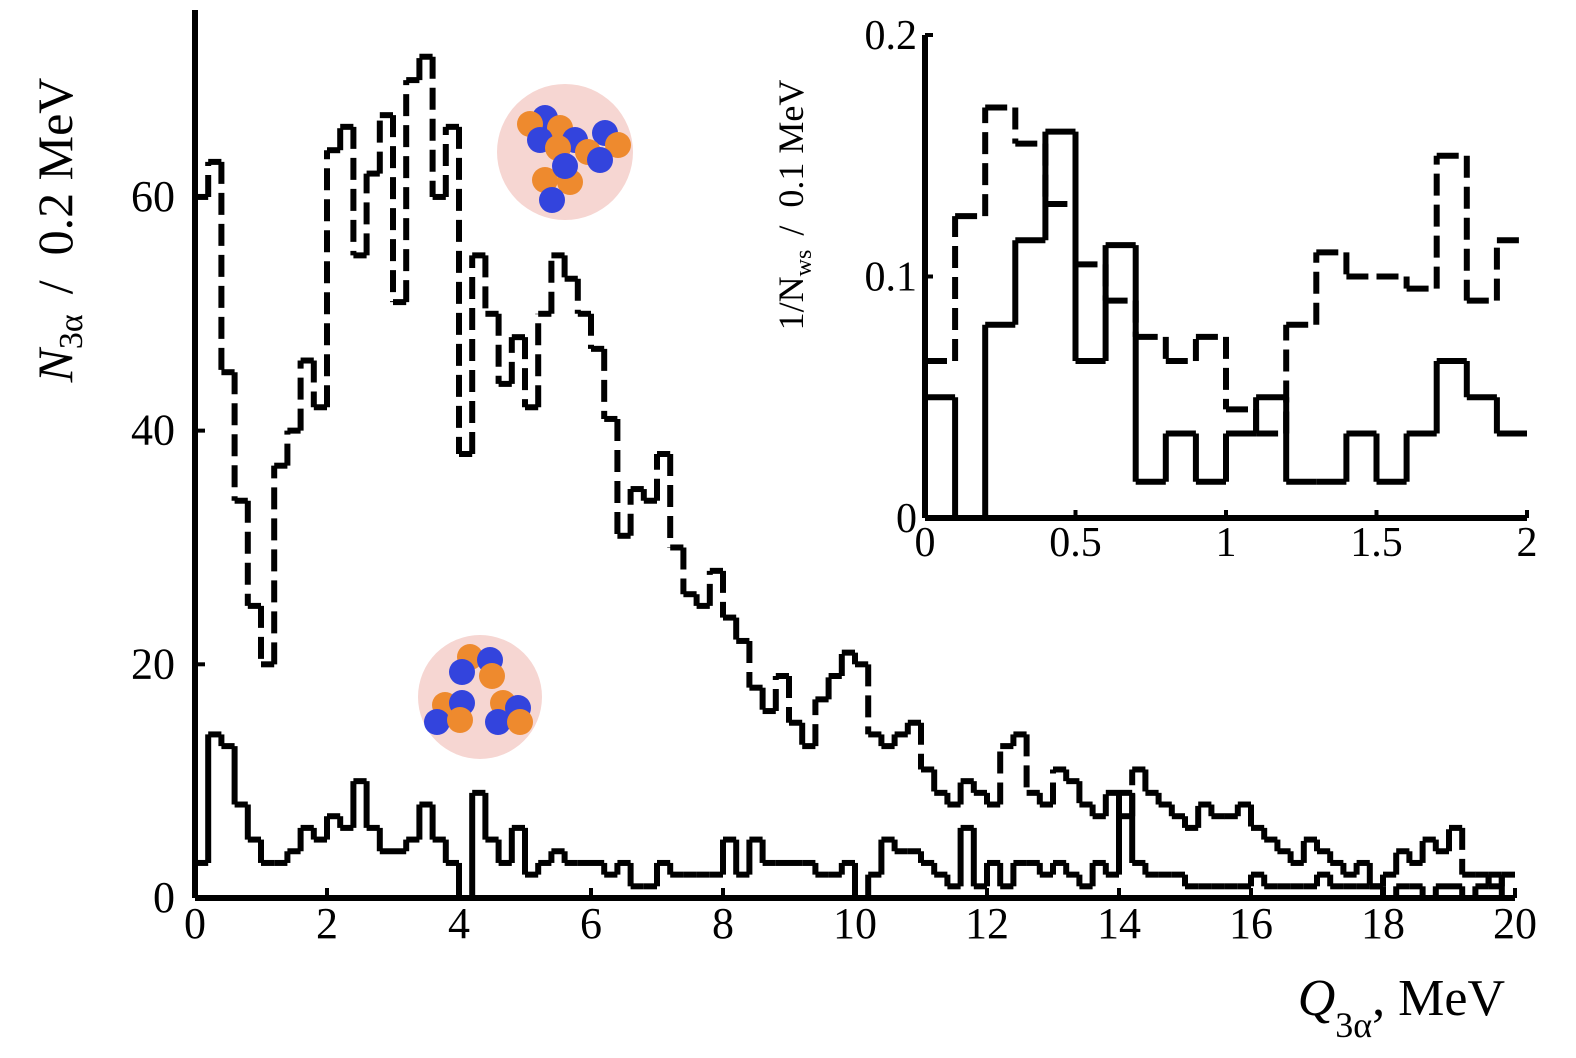 The width and height of the screenshot is (1576, 1058). I want to click on y-tick-label: 20, so click(153, 663).